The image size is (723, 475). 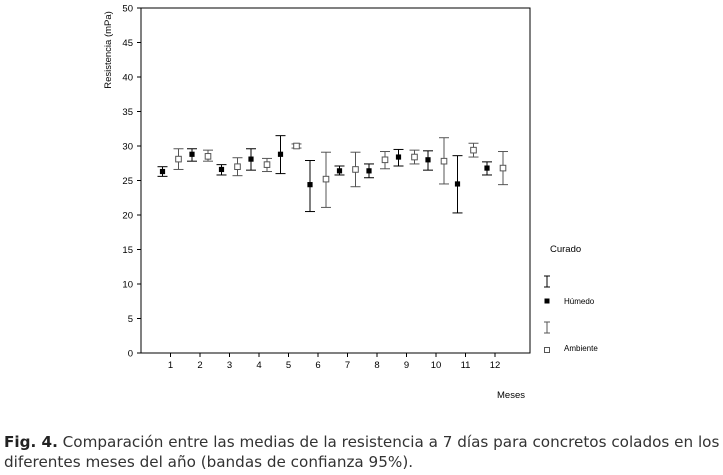 I want to click on legend-marker-ambiente, so click(x=547, y=350).